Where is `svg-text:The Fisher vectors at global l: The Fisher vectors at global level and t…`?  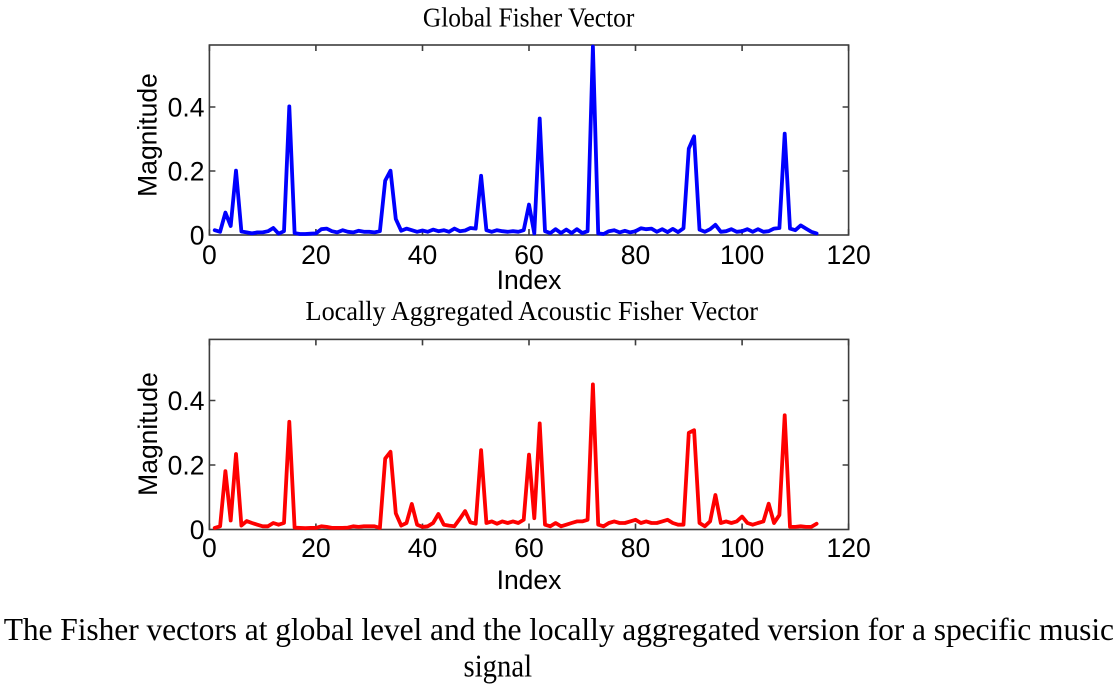
svg-text:The Fisher vectors at global l: The Fisher vectors at global level and t… is located at coordinates (559, 629).